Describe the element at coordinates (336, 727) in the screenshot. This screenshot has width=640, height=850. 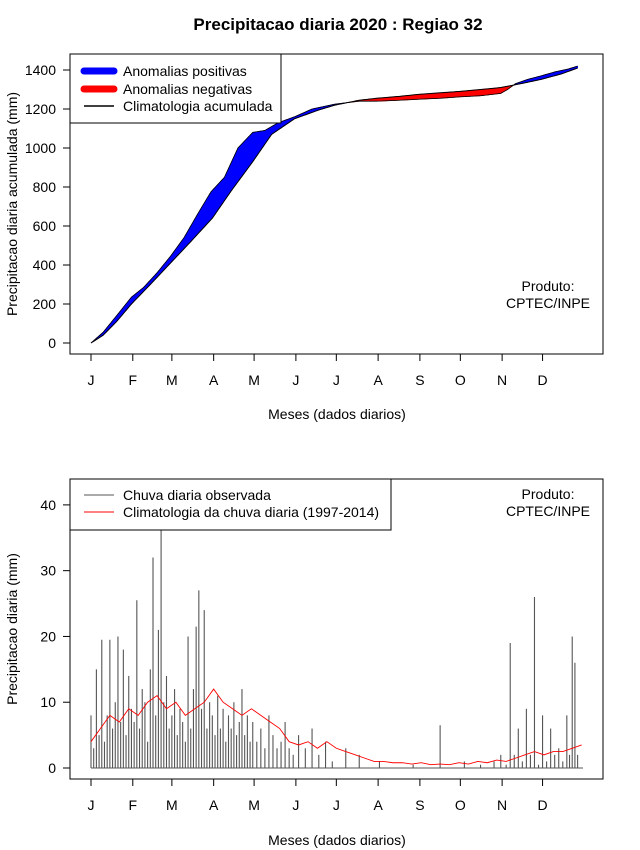
I see `climatology-daily-line` at that location.